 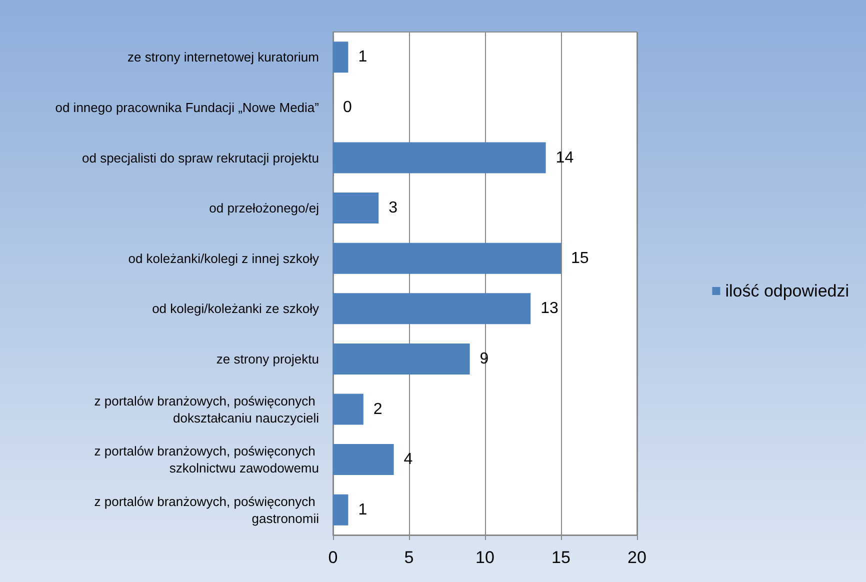 What do you see at coordinates (236, 308) in the screenshot?
I see `y-tick-label: od kolegi/koleżanki ze szkoły` at bounding box center [236, 308].